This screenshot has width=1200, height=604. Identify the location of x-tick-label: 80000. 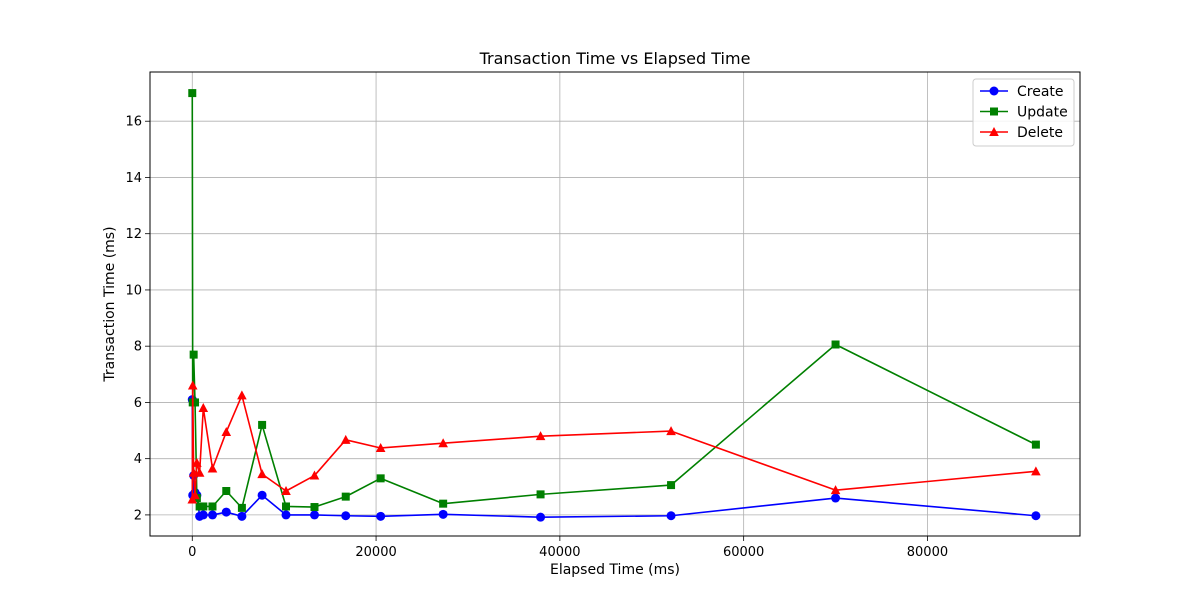
(927, 552).